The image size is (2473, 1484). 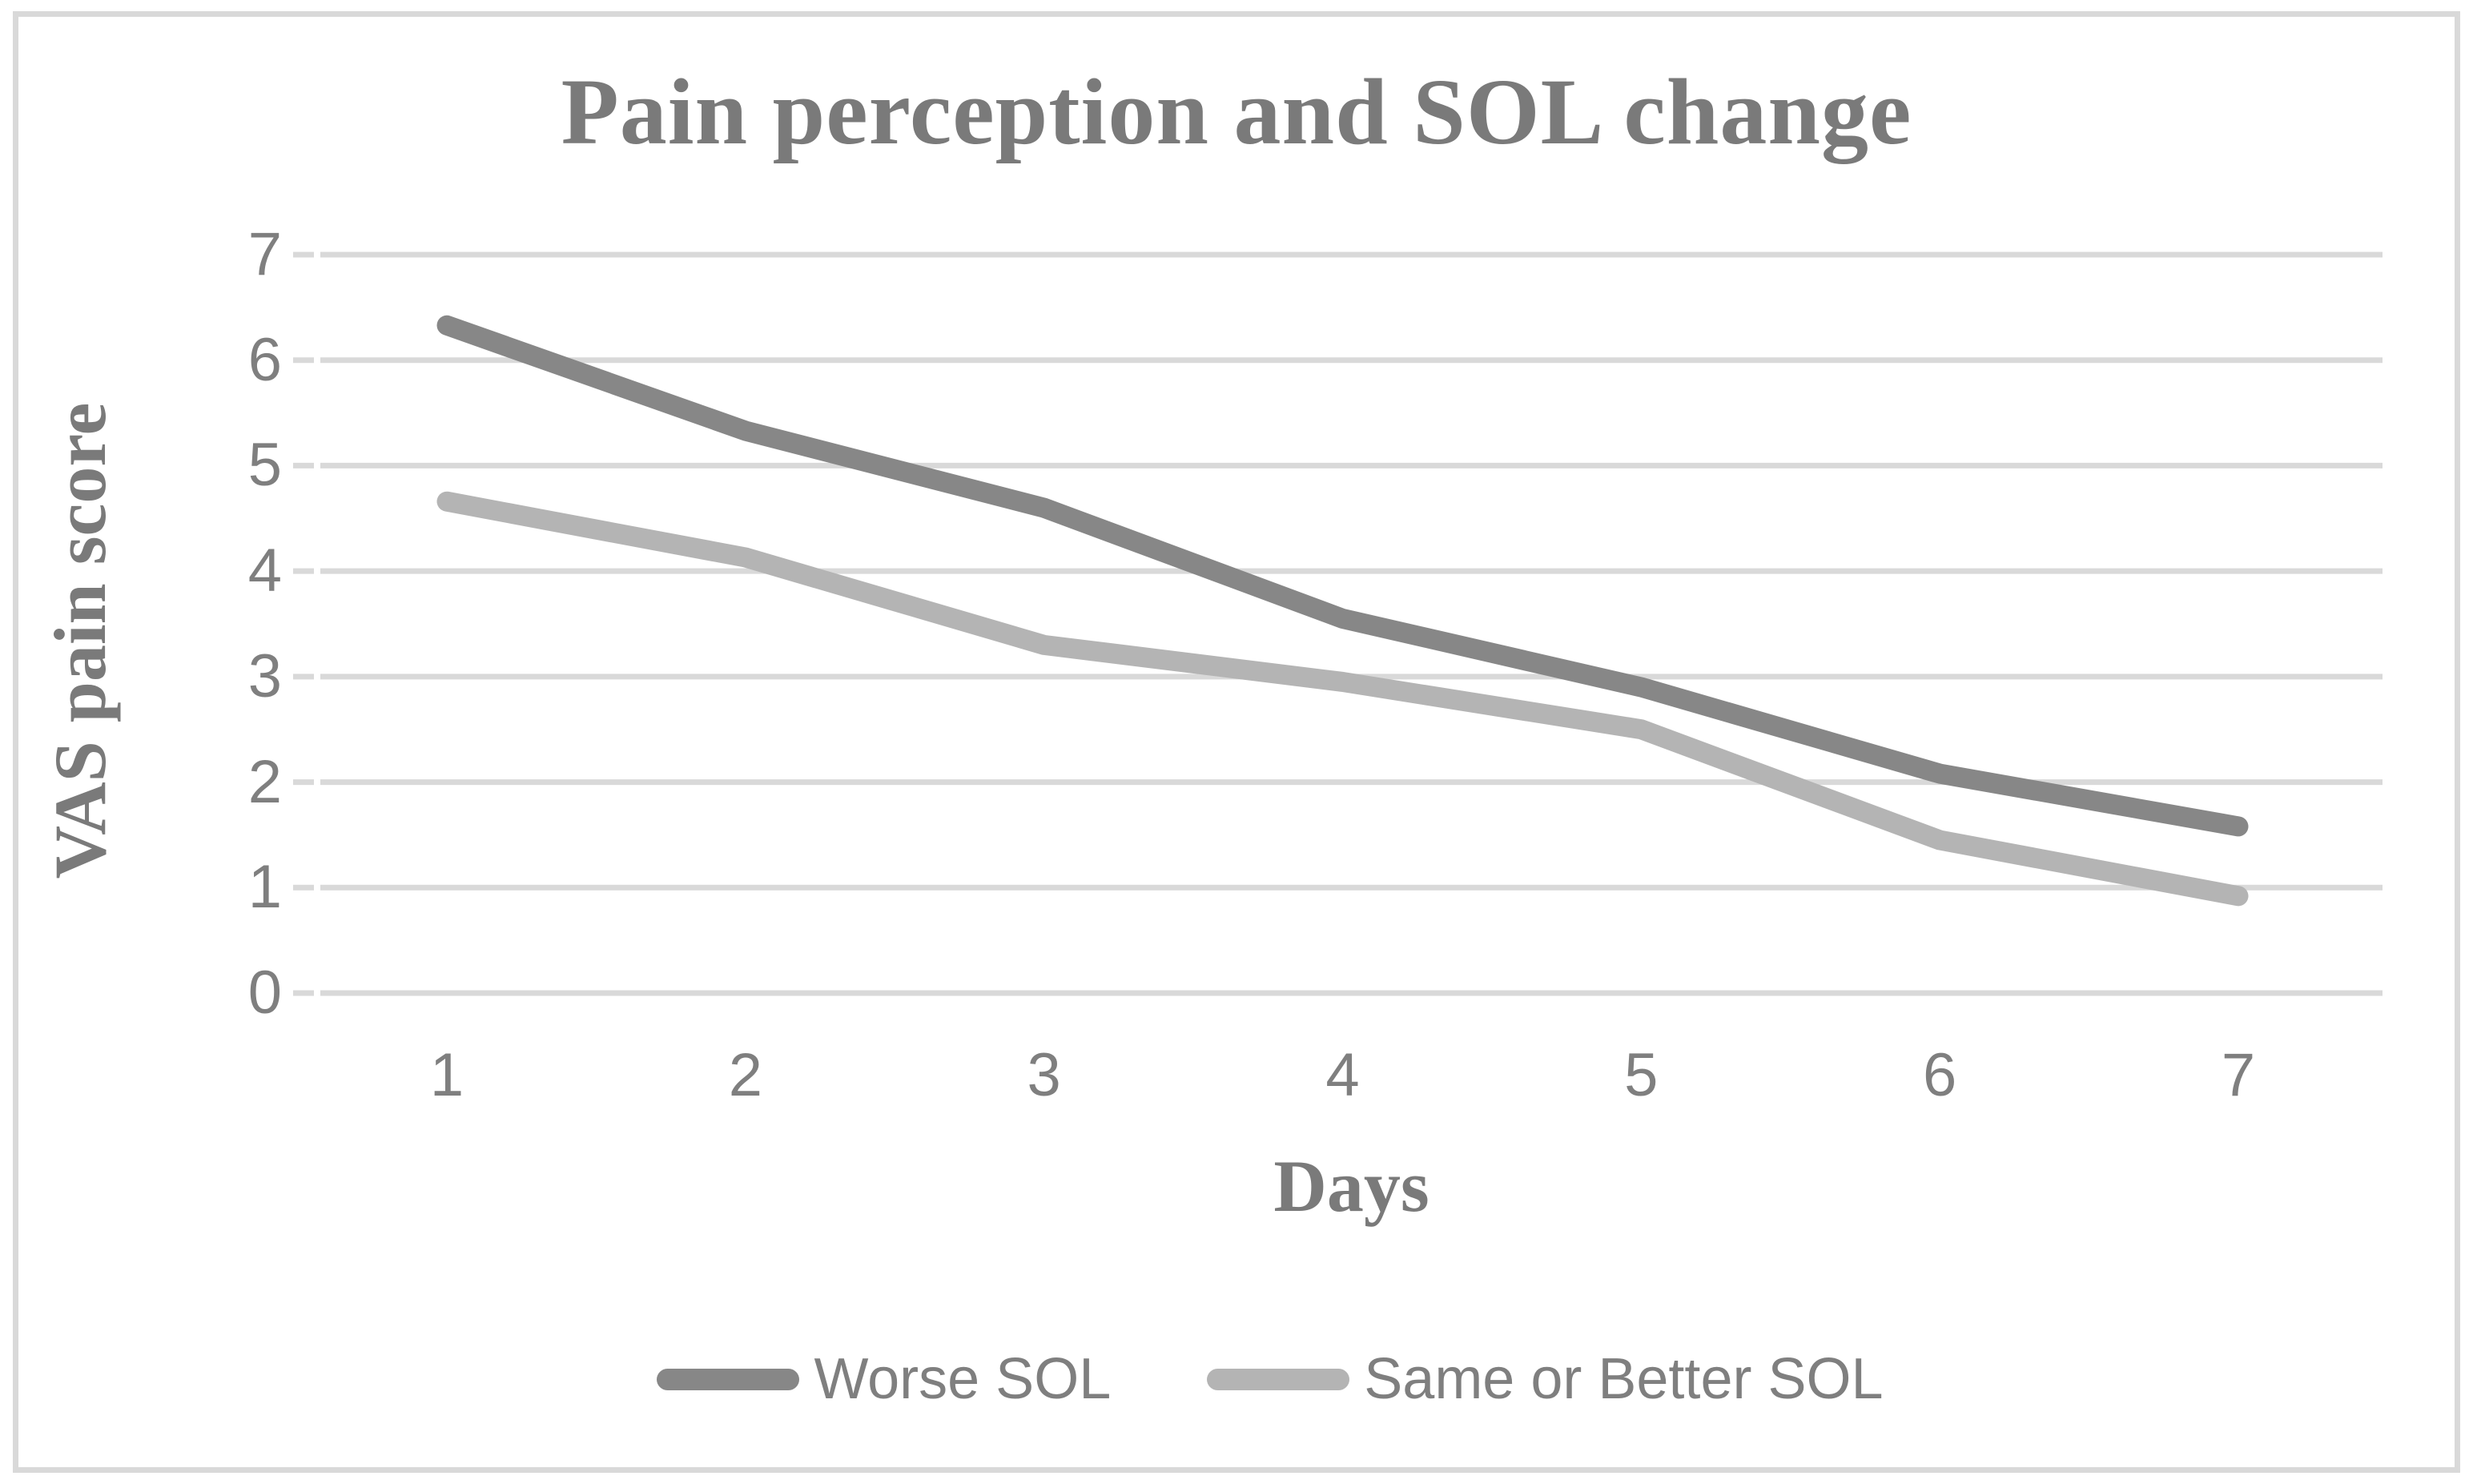 I want to click on x-tick-label-2: 2, so click(x=745, y=1075).